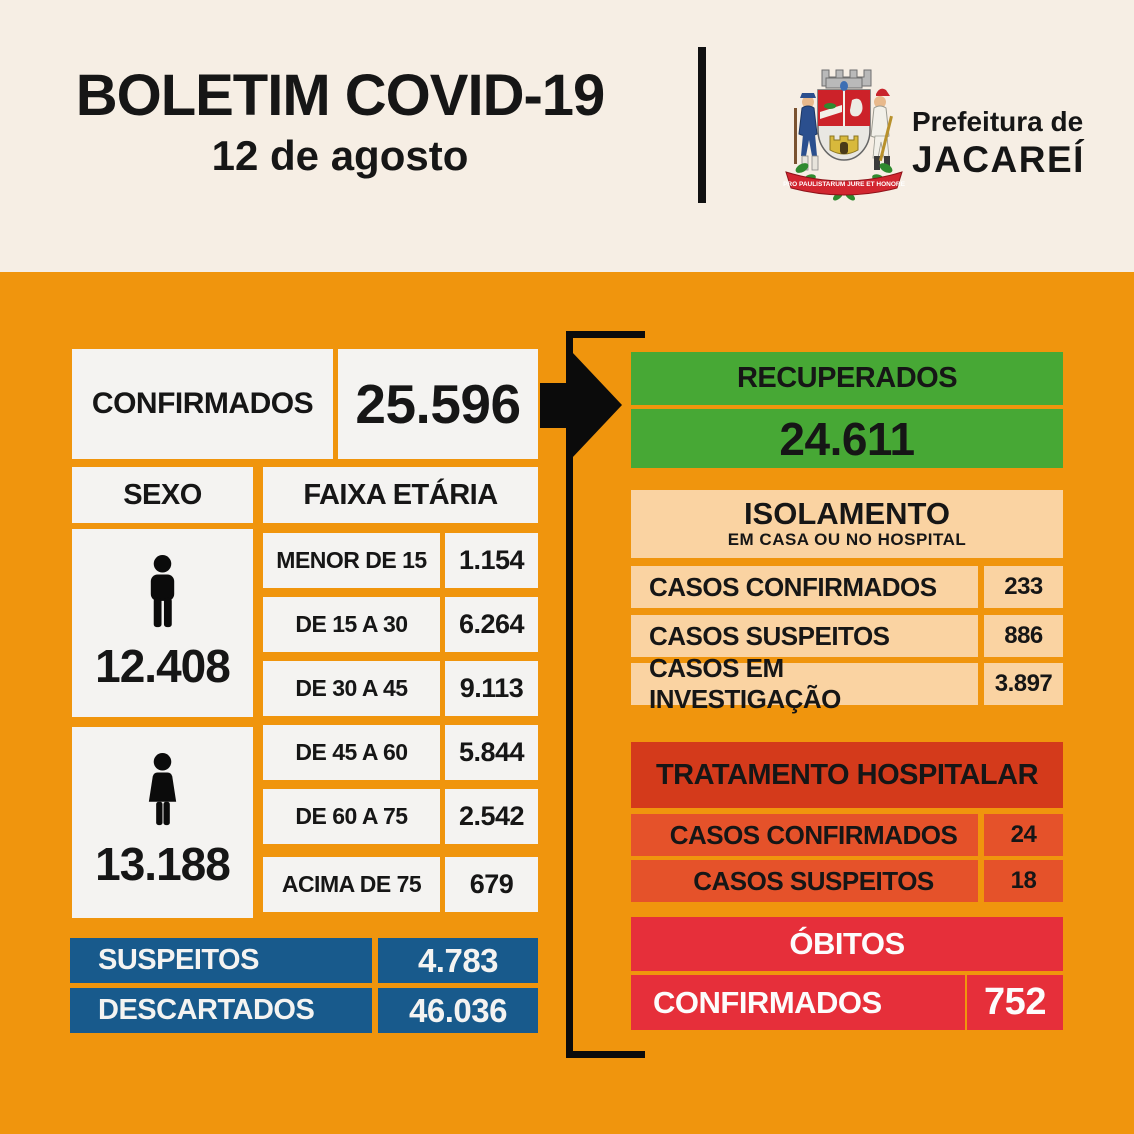 The width and height of the screenshot is (1134, 1134). What do you see at coordinates (351, 884) in the screenshot?
I see `age-row-label: ACIMA DE 75` at bounding box center [351, 884].